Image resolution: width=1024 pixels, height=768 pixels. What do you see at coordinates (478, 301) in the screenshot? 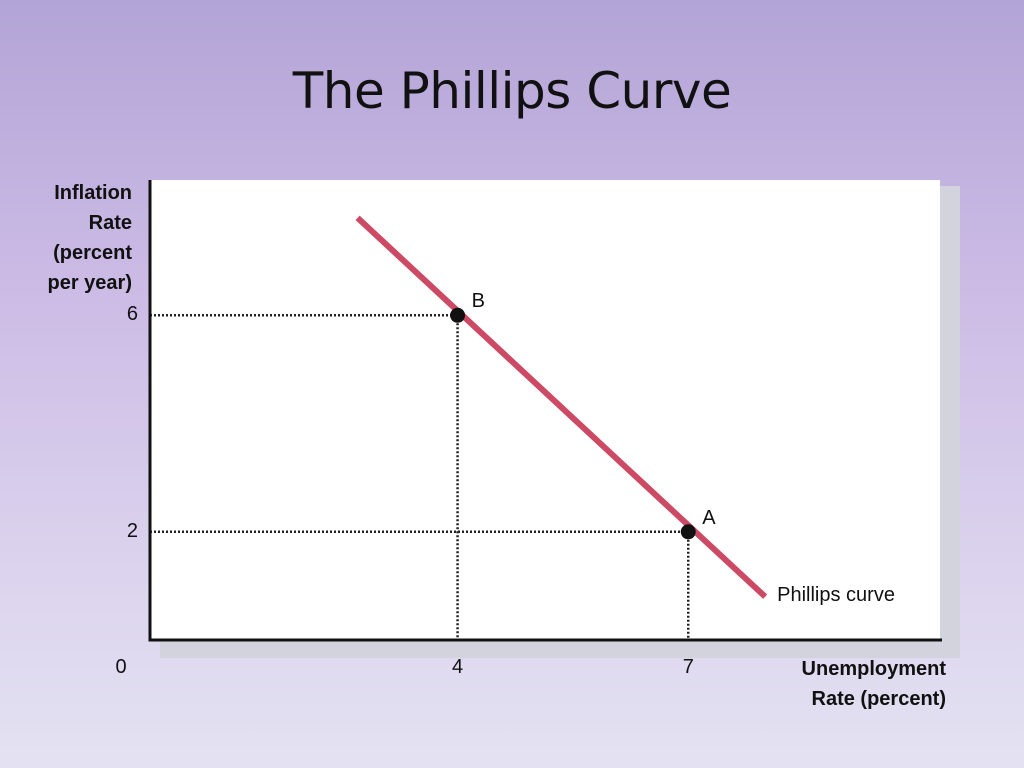
I see `point-label-b: B` at bounding box center [478, 301].